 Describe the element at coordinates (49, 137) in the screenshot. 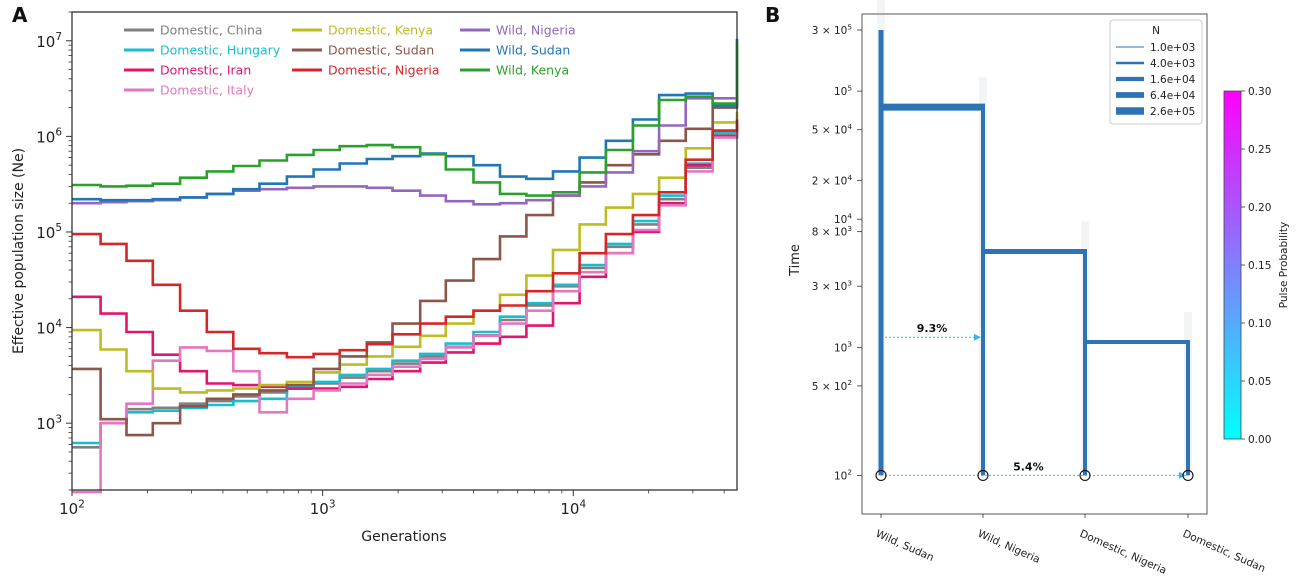

I see `y-tick-label: 10⁶` at that location.